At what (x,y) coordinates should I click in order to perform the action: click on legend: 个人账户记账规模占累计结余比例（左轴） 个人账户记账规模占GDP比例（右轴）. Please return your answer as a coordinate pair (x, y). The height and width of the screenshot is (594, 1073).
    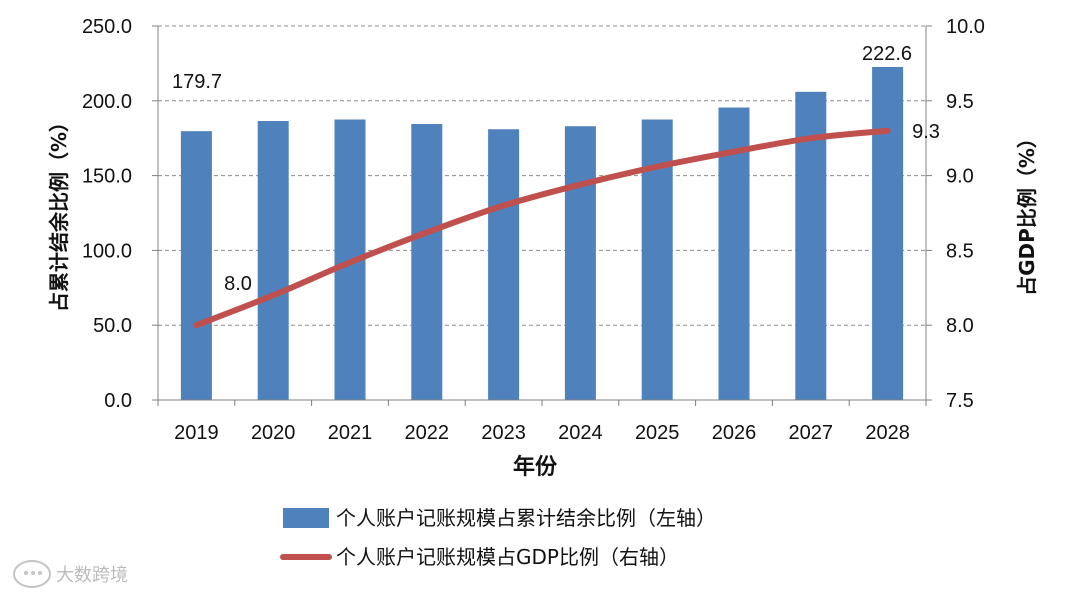
    Looking at the image, I should click on (498, 537).